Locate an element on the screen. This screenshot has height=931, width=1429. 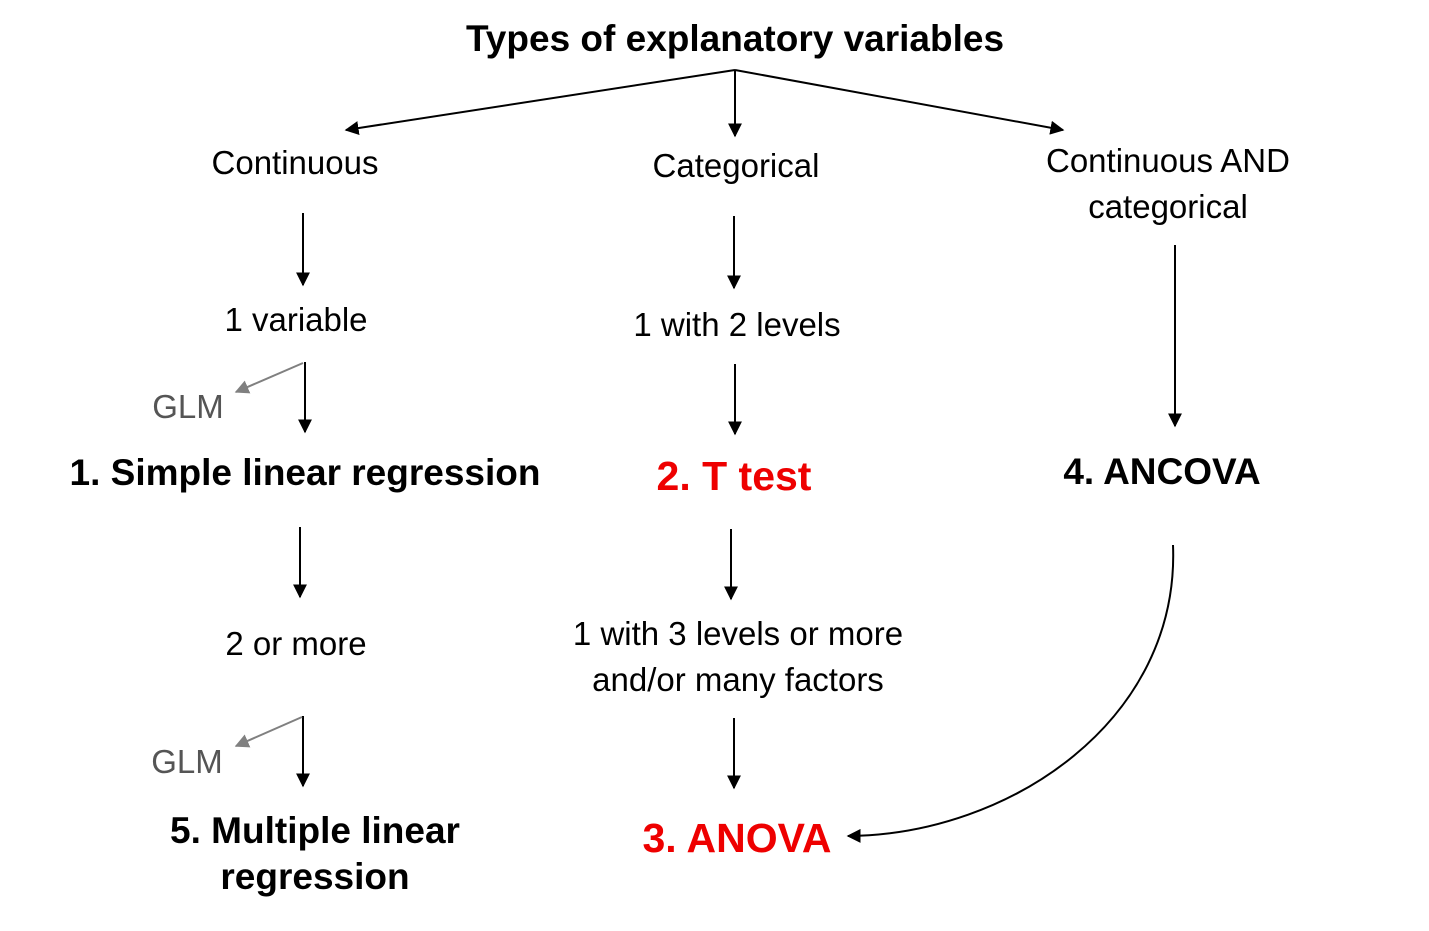
arrow-title-to-both is located at coordinates (899, 102).